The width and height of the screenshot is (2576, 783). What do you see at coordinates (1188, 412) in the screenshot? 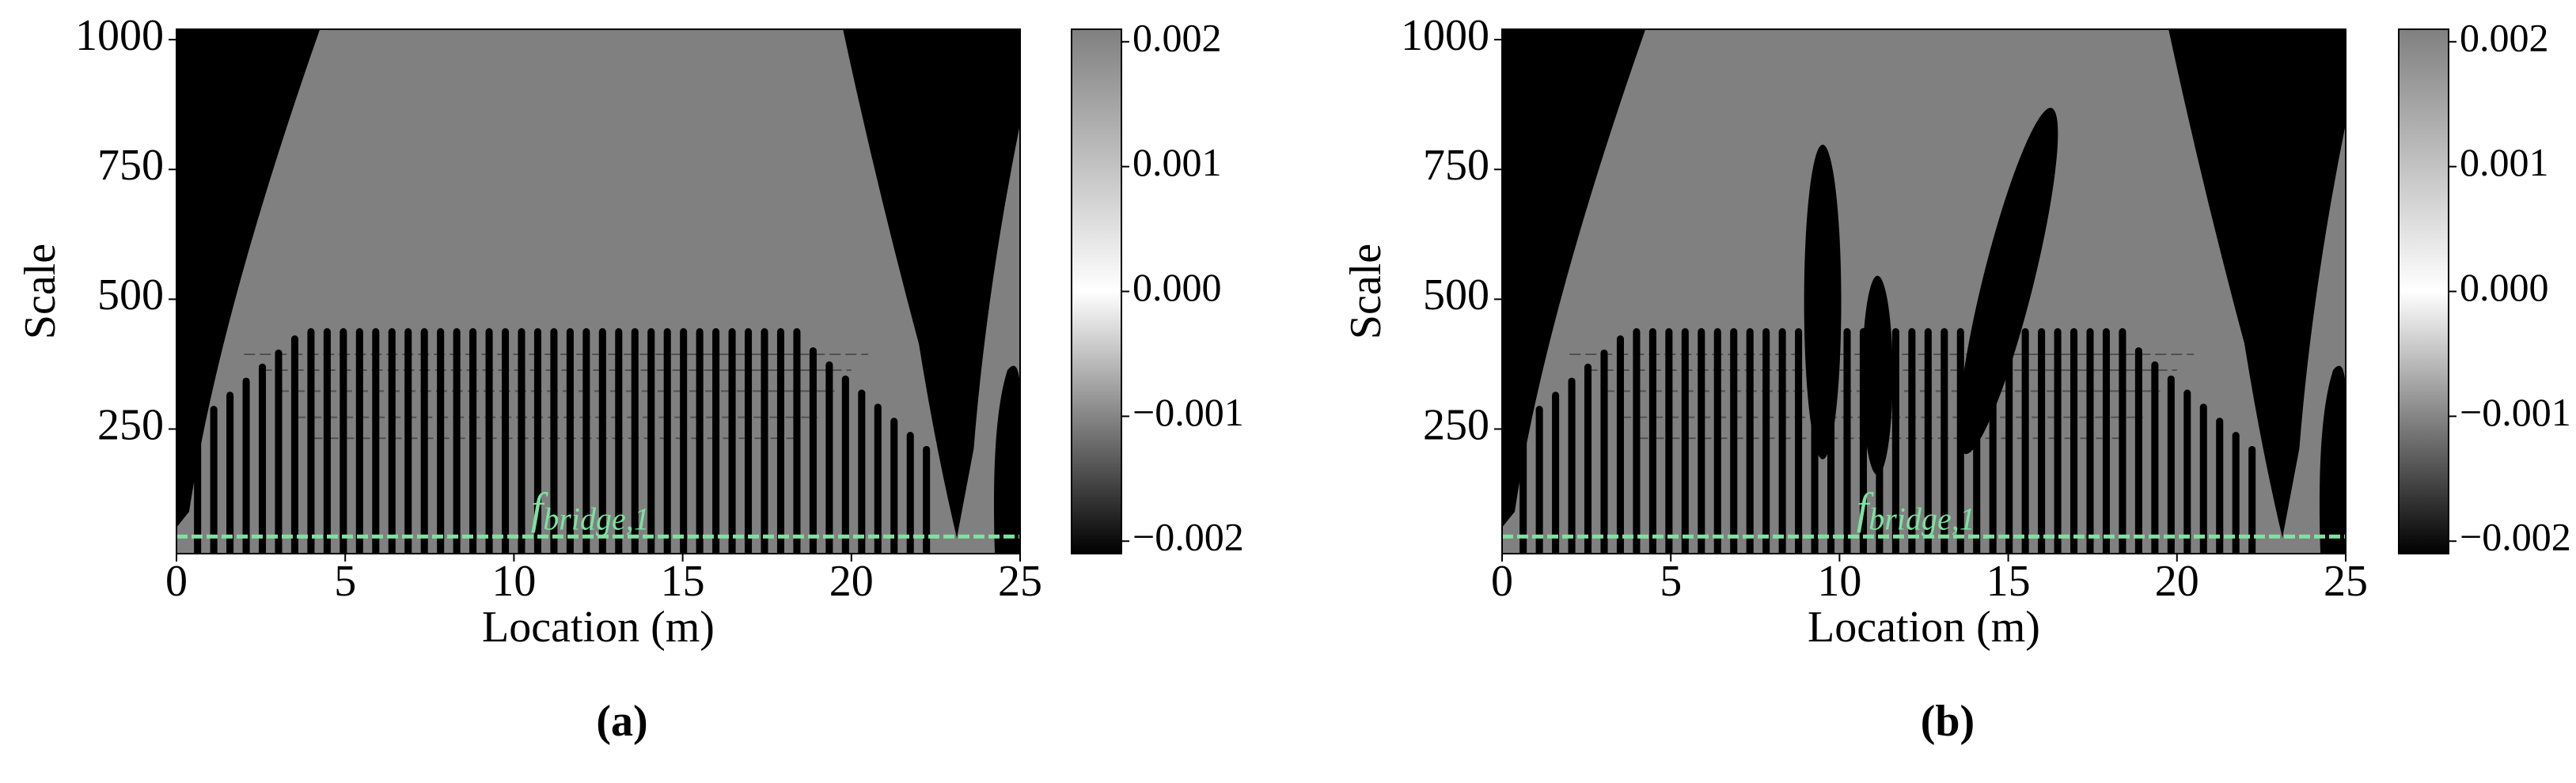
I see `colorbar-tick-label: −0.001` at bounding box center [1188, 412].